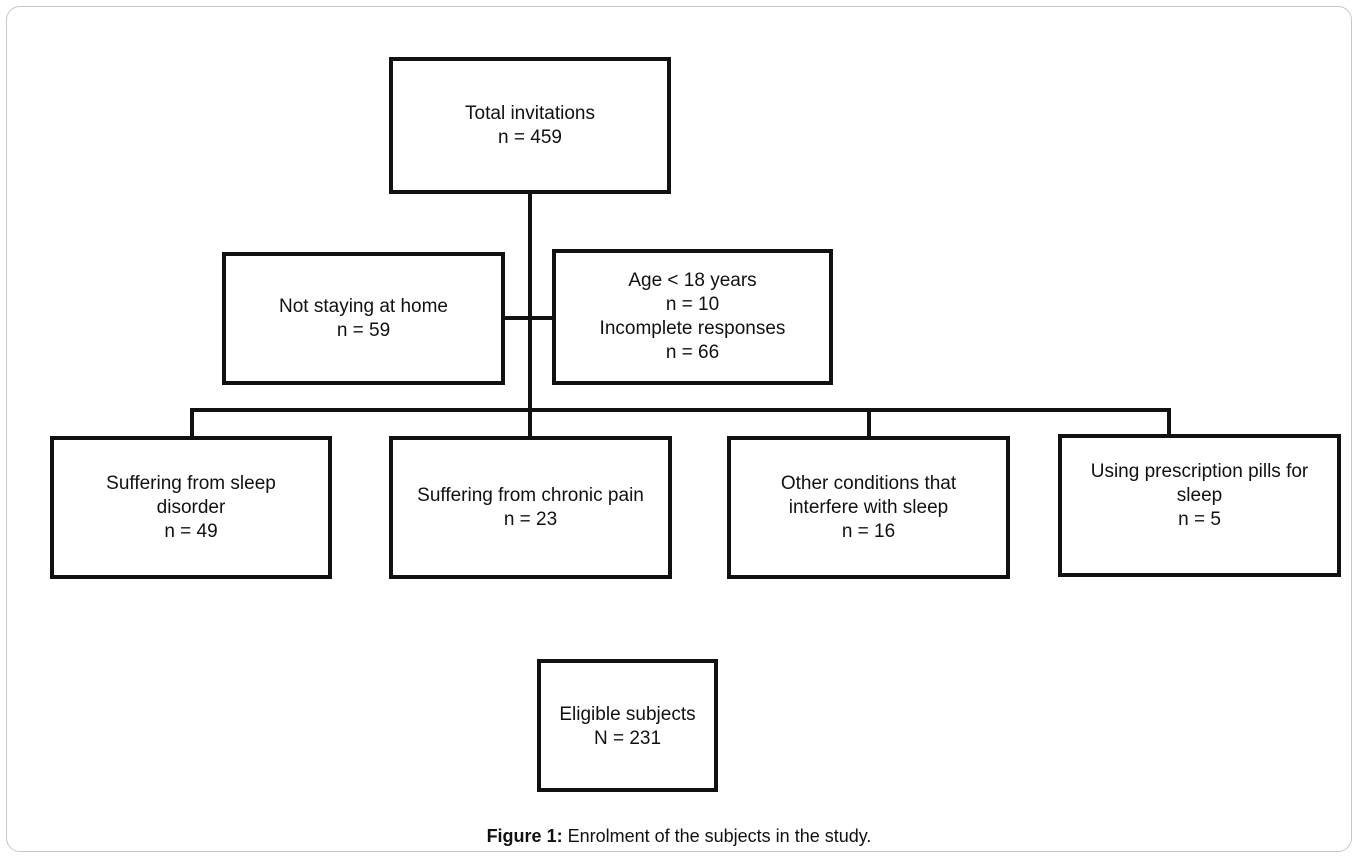 This screenshot has height=858, width=1358. Describe the element at coordinates (869, 424) in the screenshot. I see `connector-drop-other-conditions` at that location.